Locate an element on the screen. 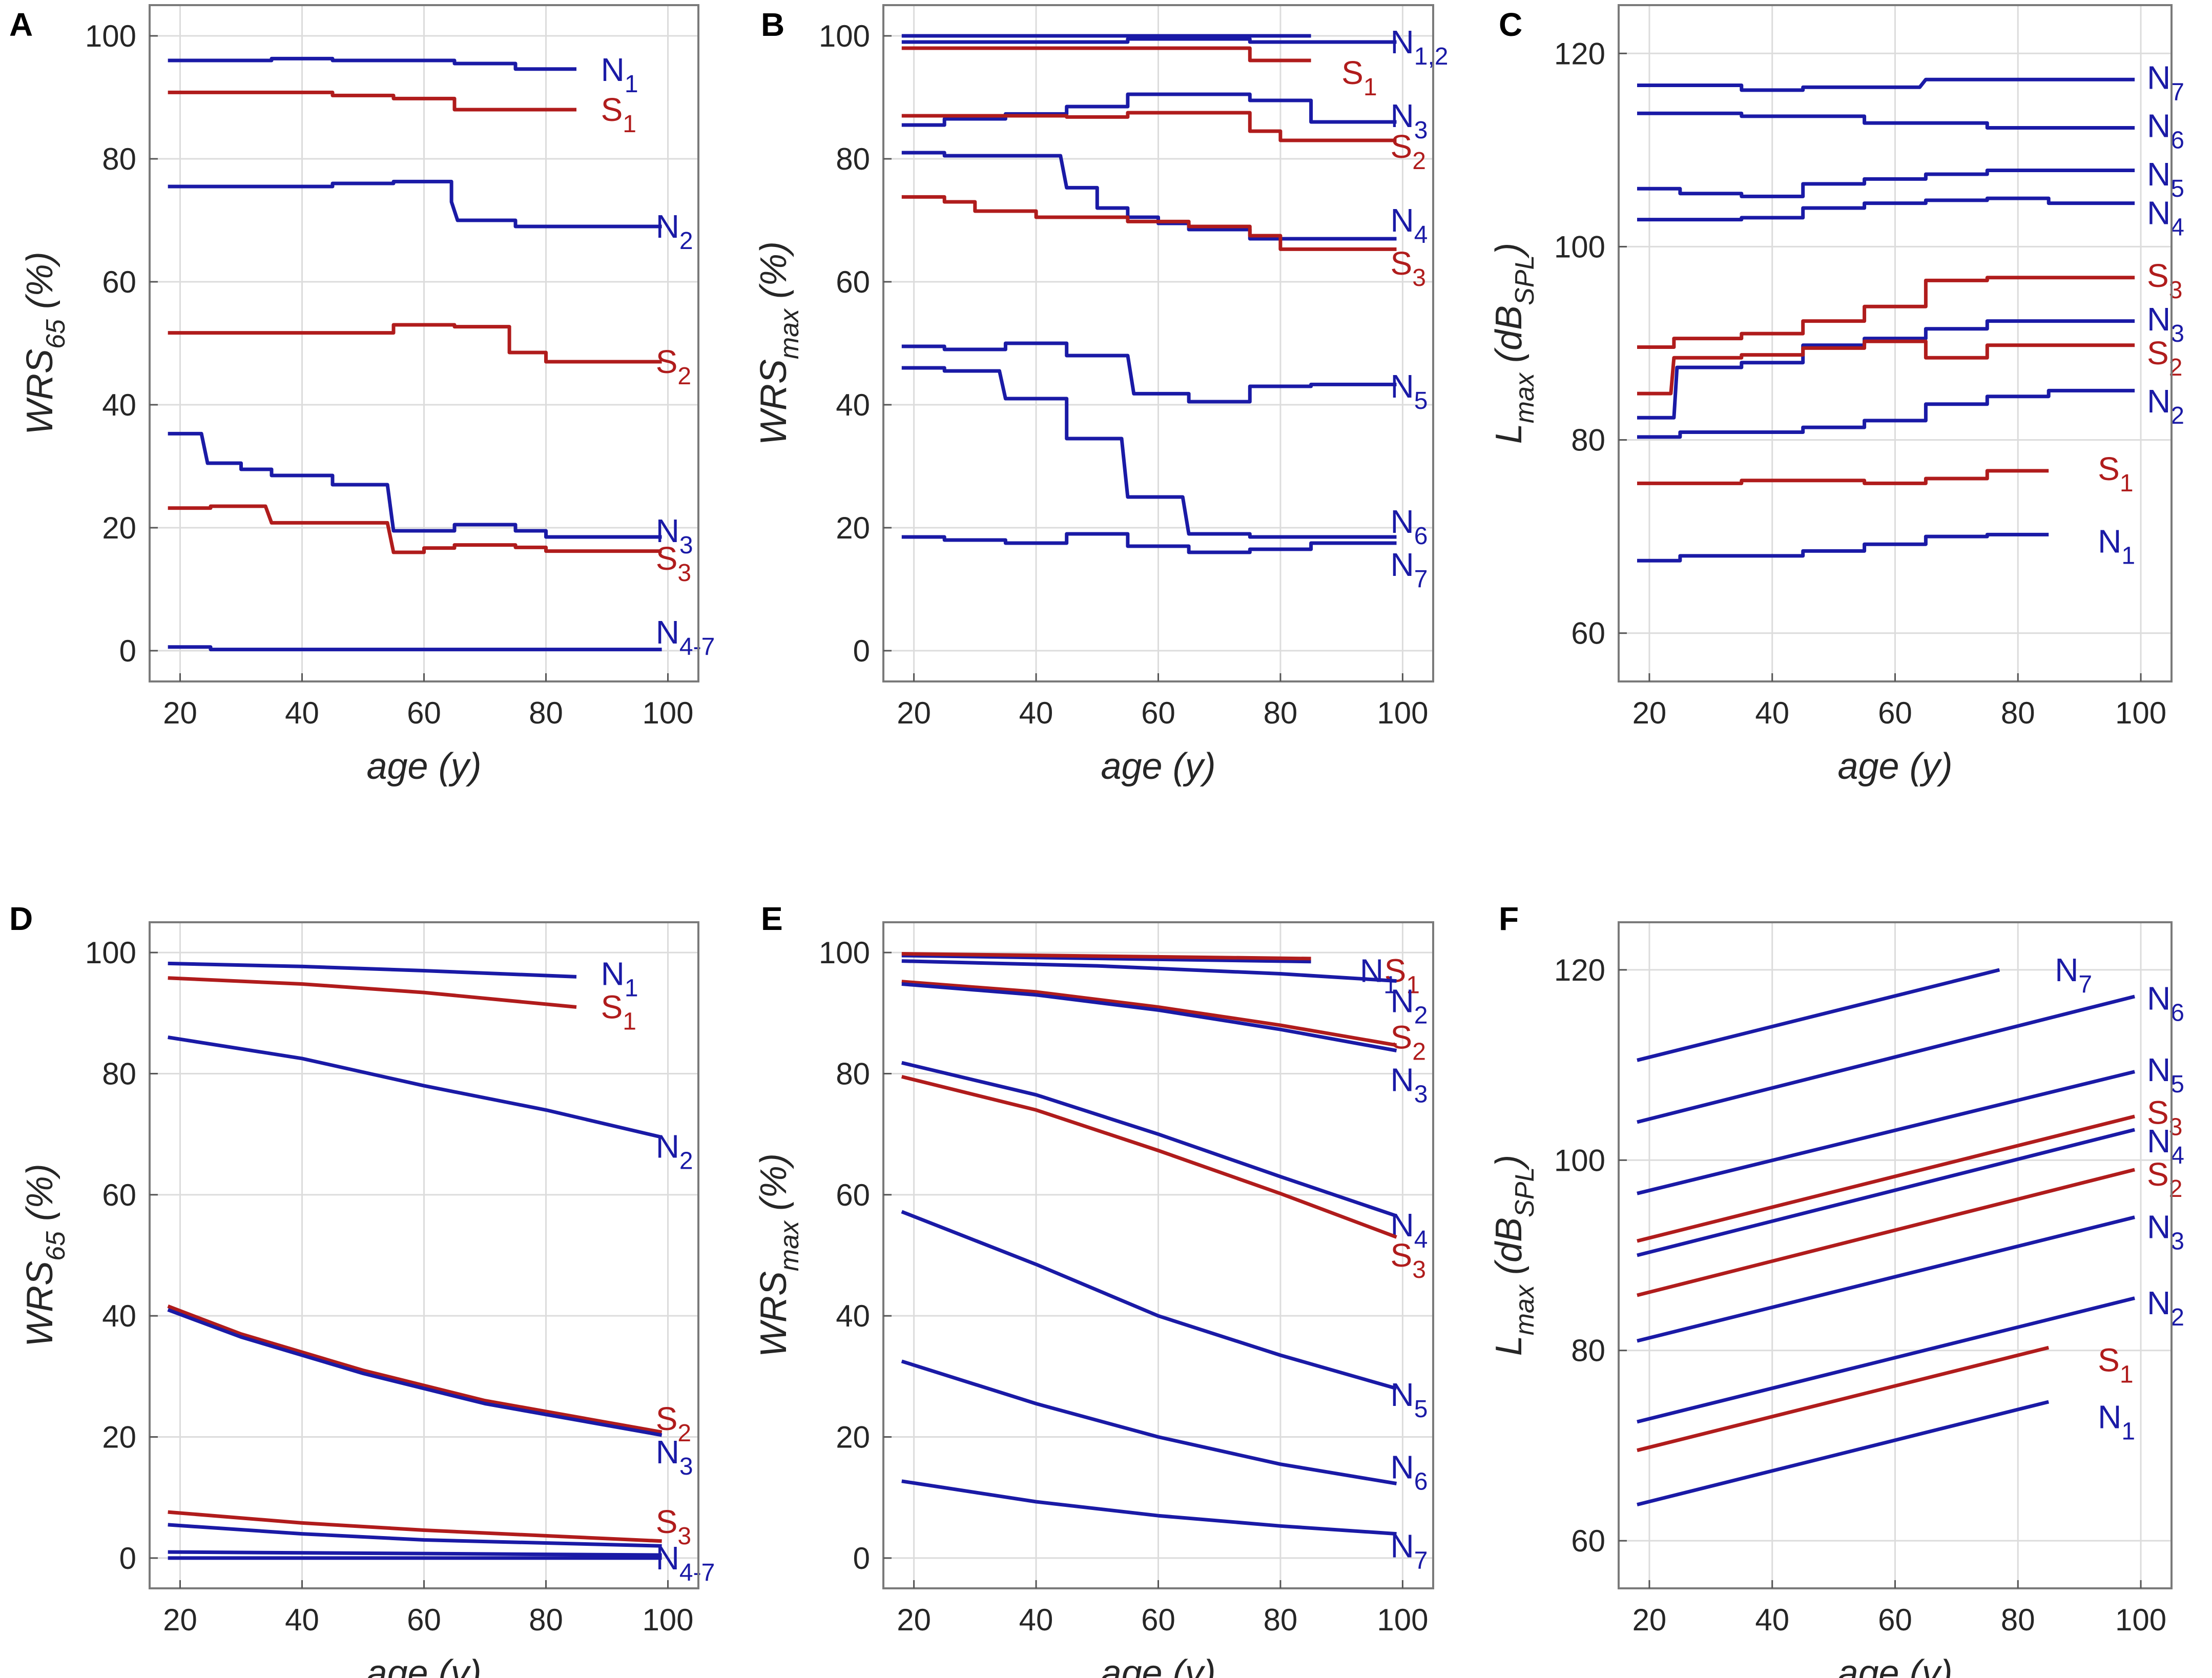 This screenshot has height=1678, width=2212. y-tick-label: 120 is located at coordinates (1579, 970).